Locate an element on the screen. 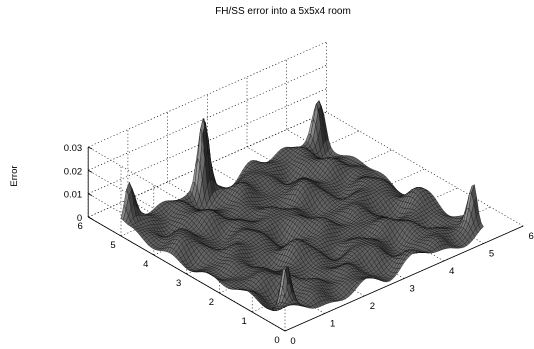  grid-line is located at coordinates (425, 169).